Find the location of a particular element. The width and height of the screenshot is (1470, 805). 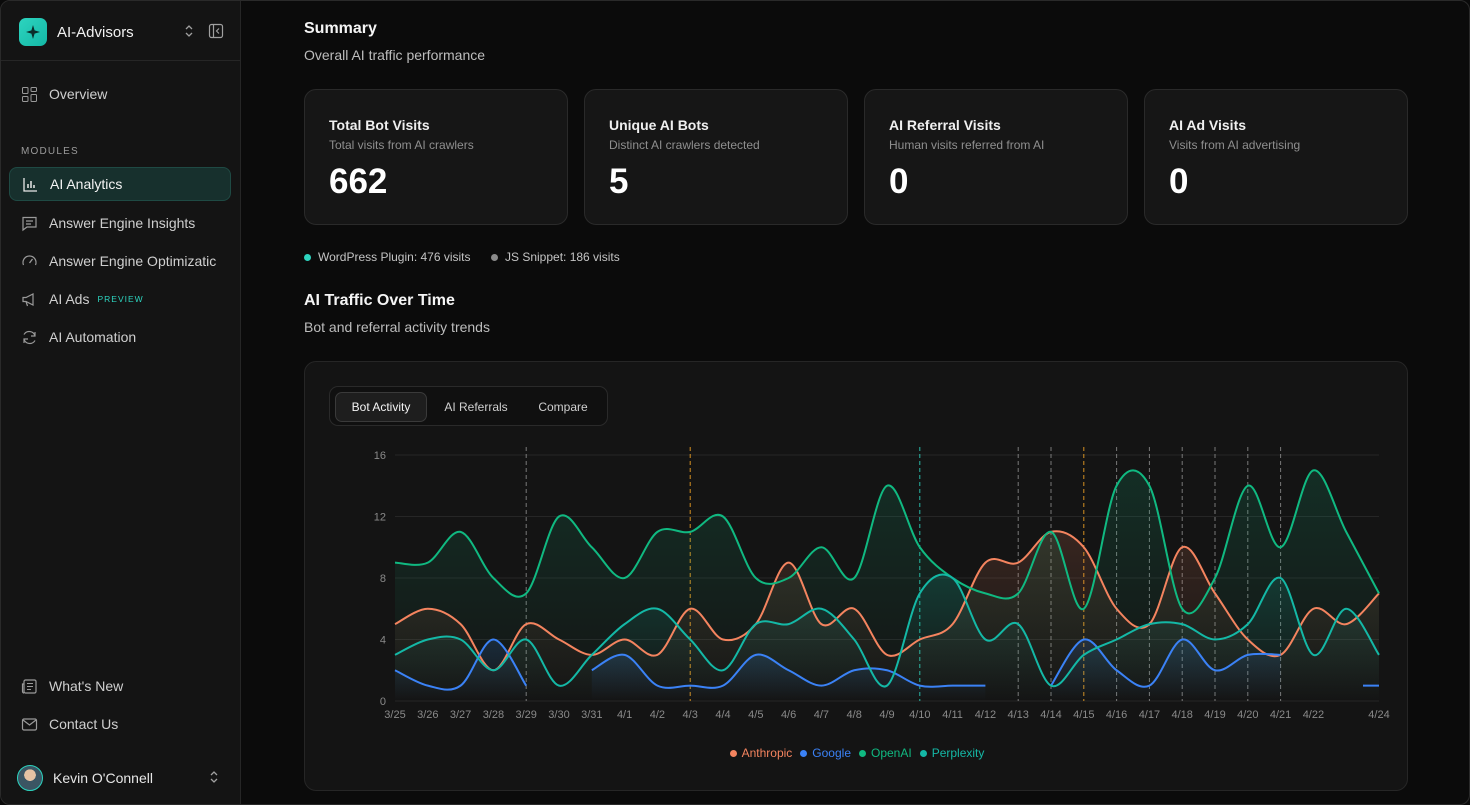

avatar is located at coordinates (30, 778).